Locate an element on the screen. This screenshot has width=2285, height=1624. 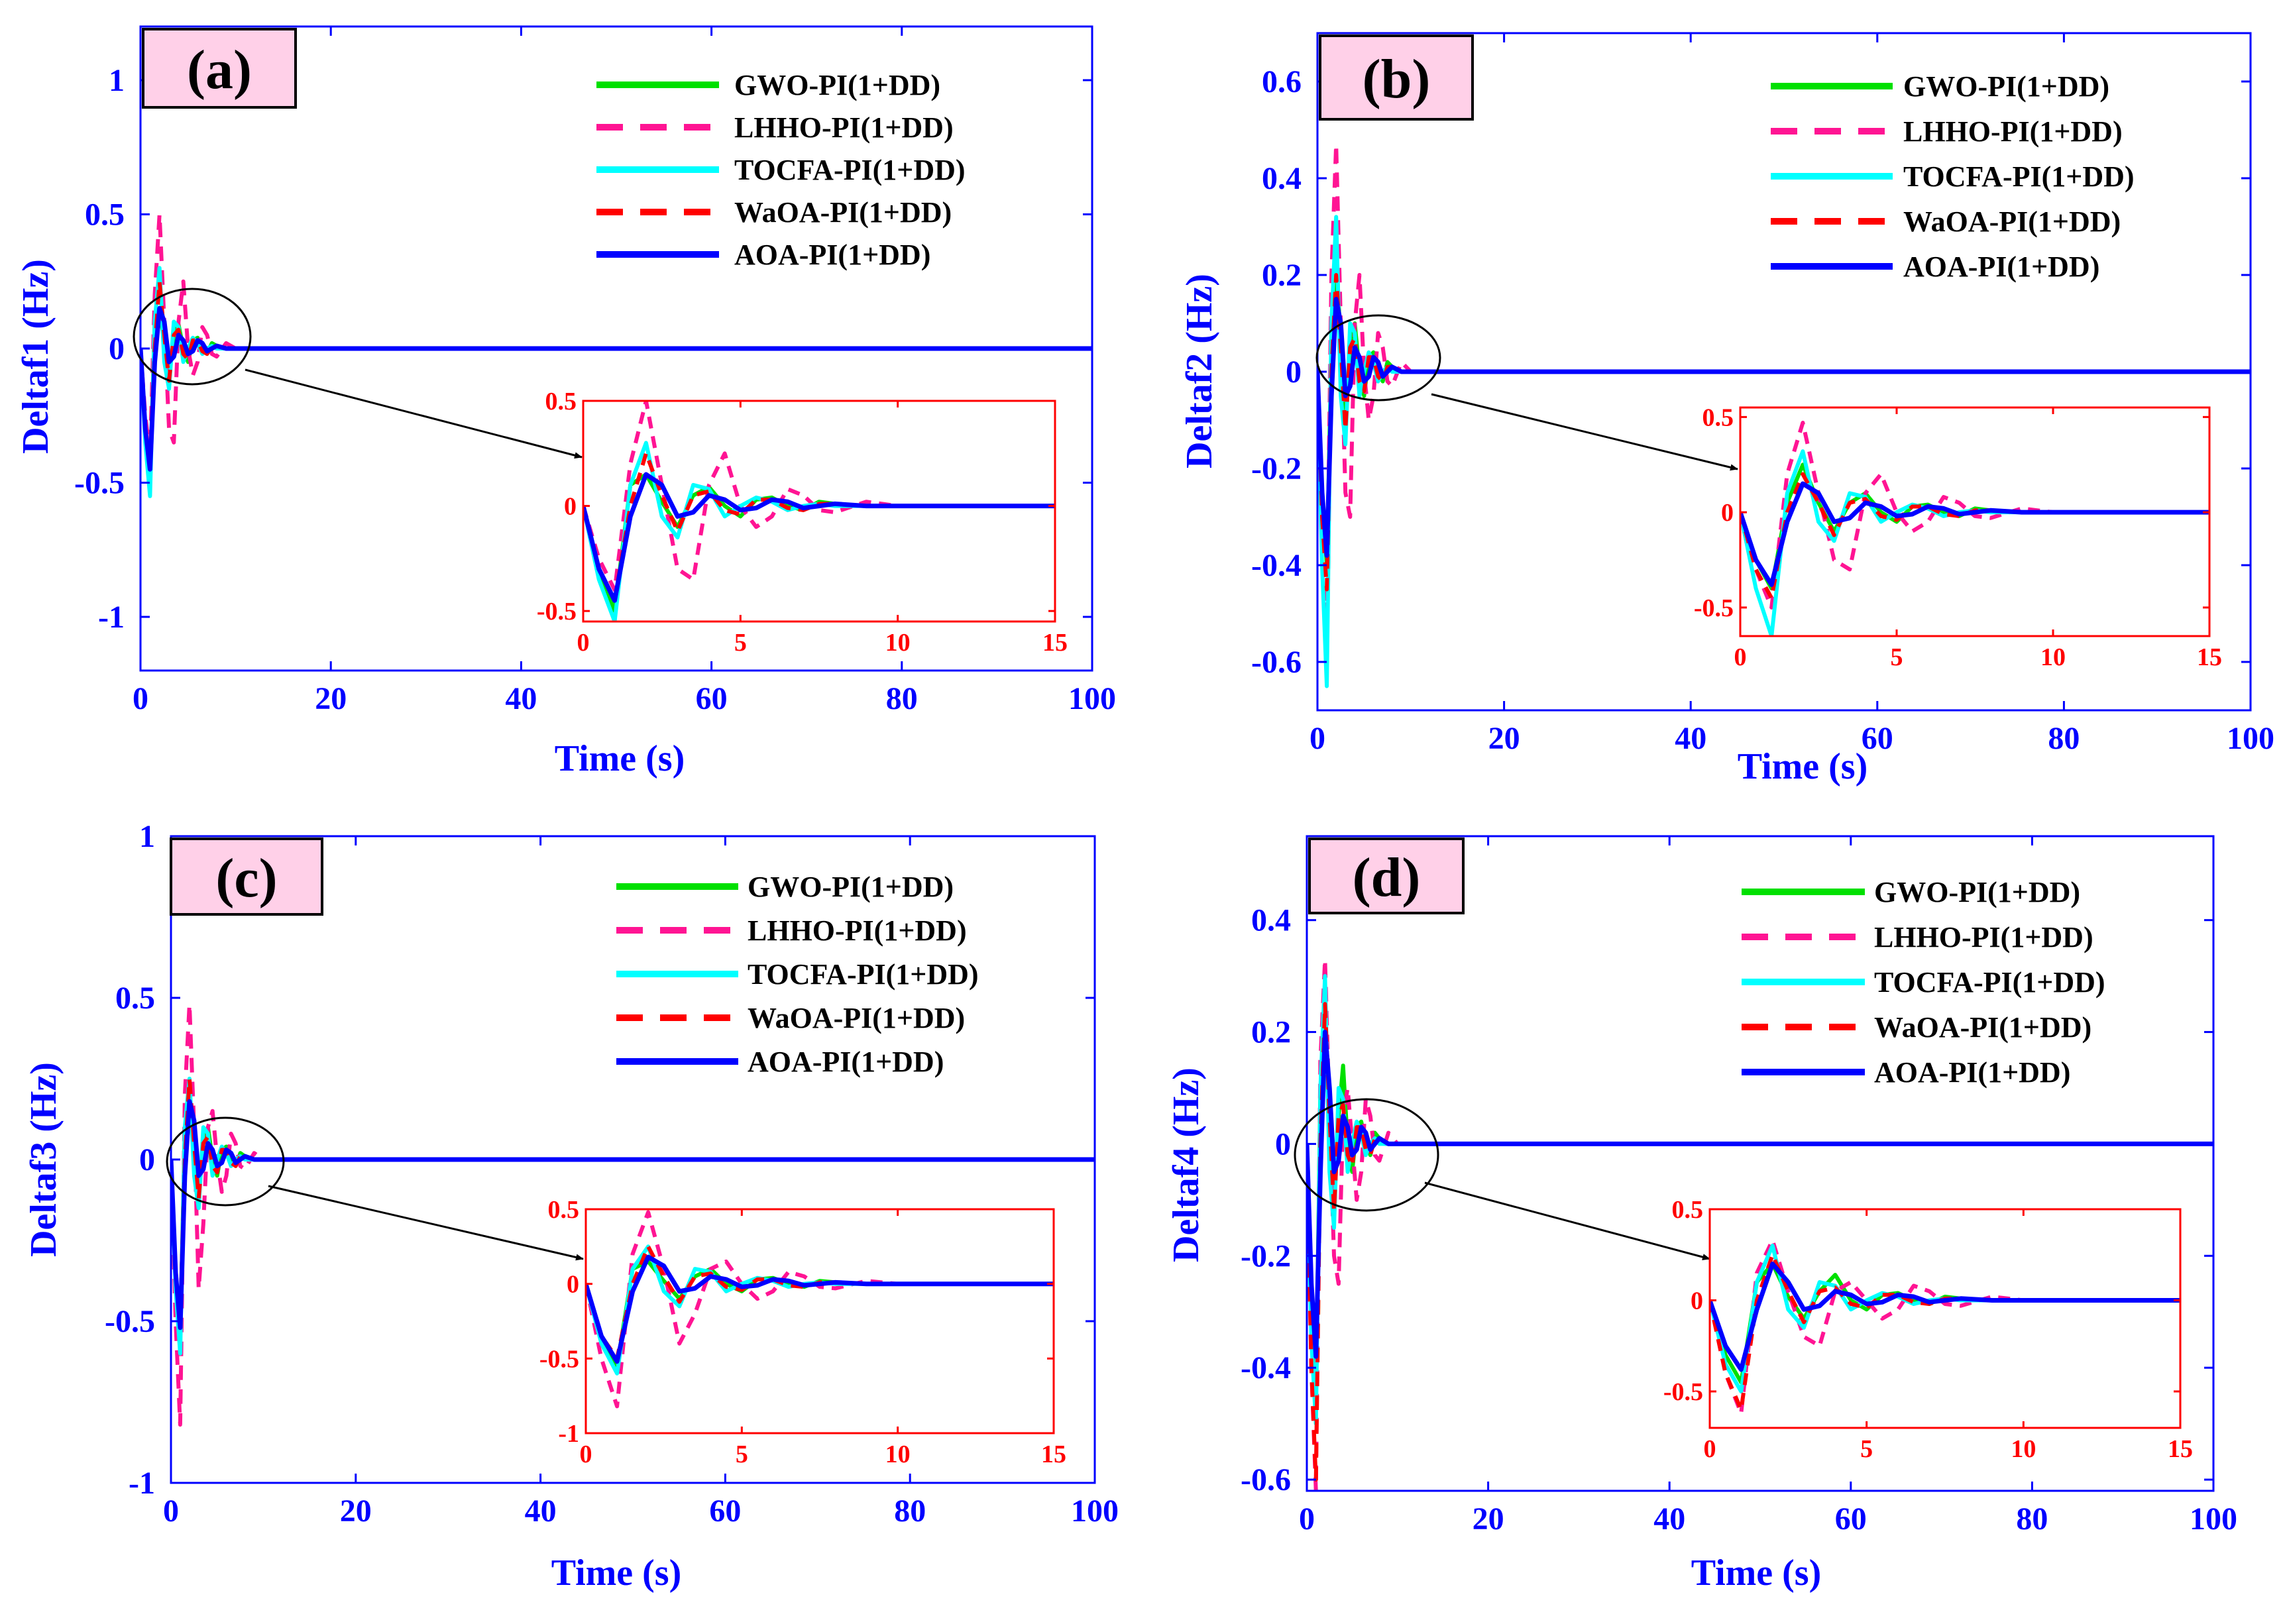
inset-x-tick-label: 0 is located at coordinates (1710, 1449).